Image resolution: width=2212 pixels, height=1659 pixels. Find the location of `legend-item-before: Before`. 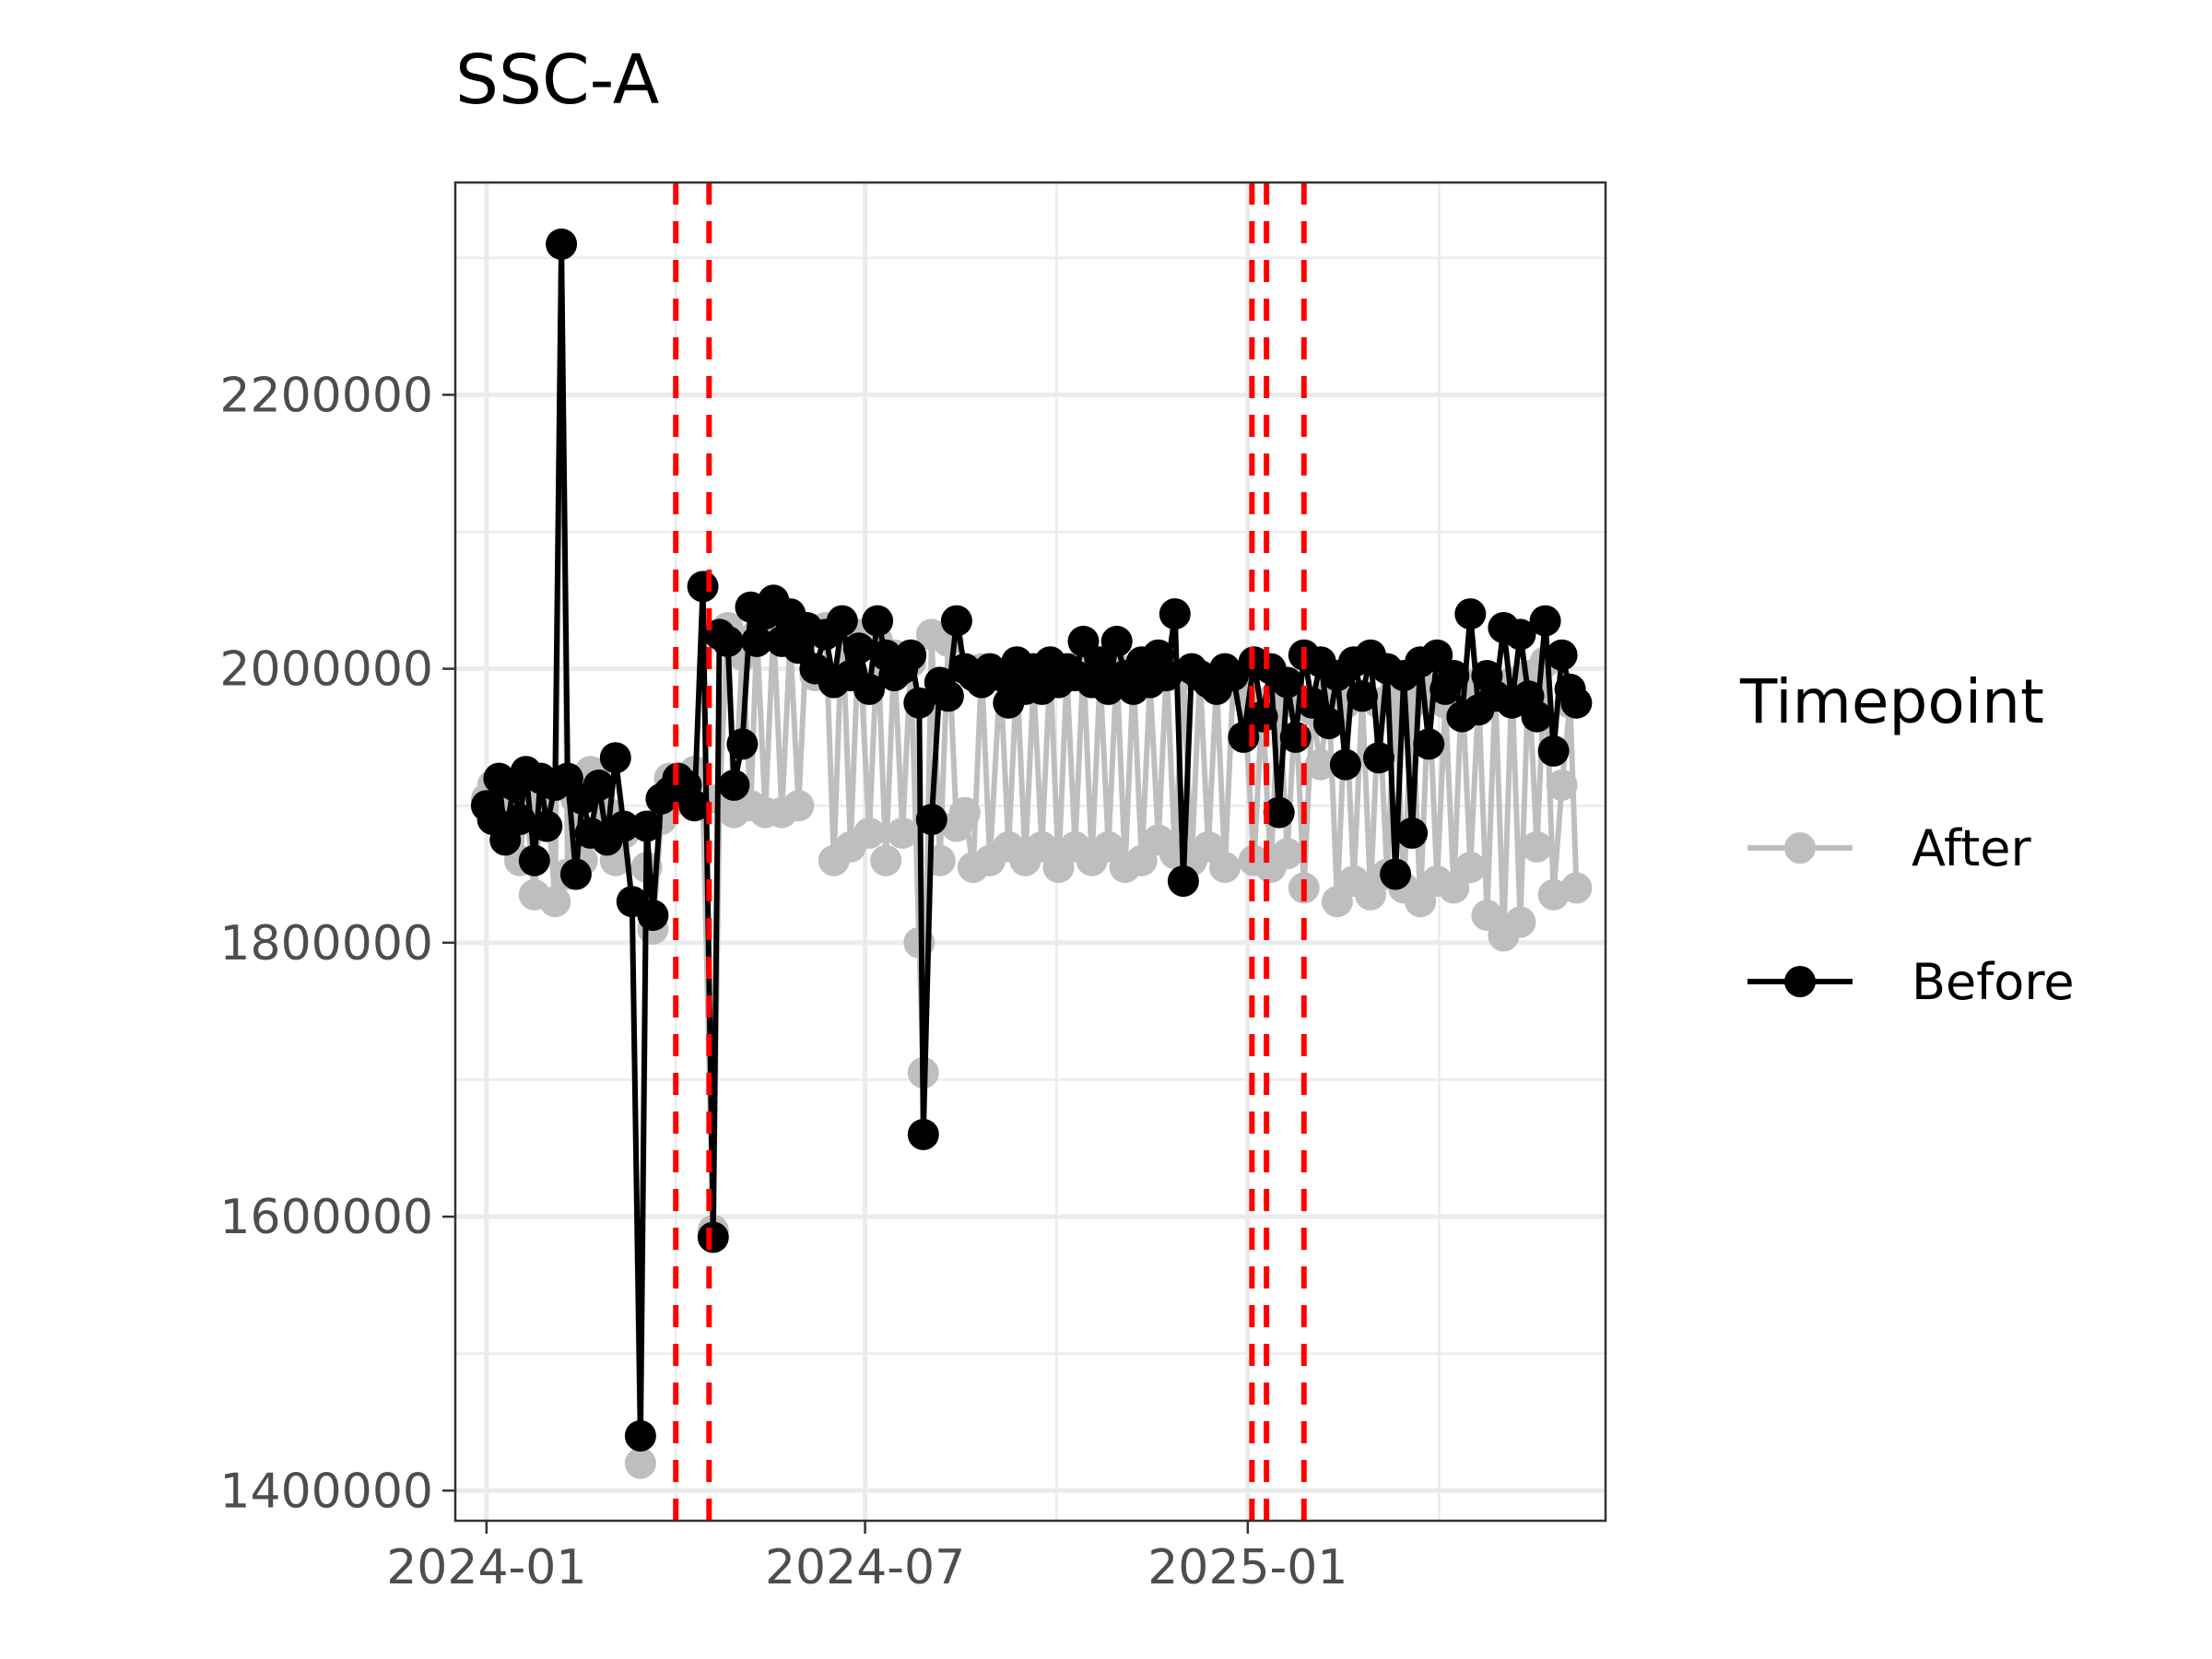

legend-item-before: Before is located at coordinates (1911, 982).